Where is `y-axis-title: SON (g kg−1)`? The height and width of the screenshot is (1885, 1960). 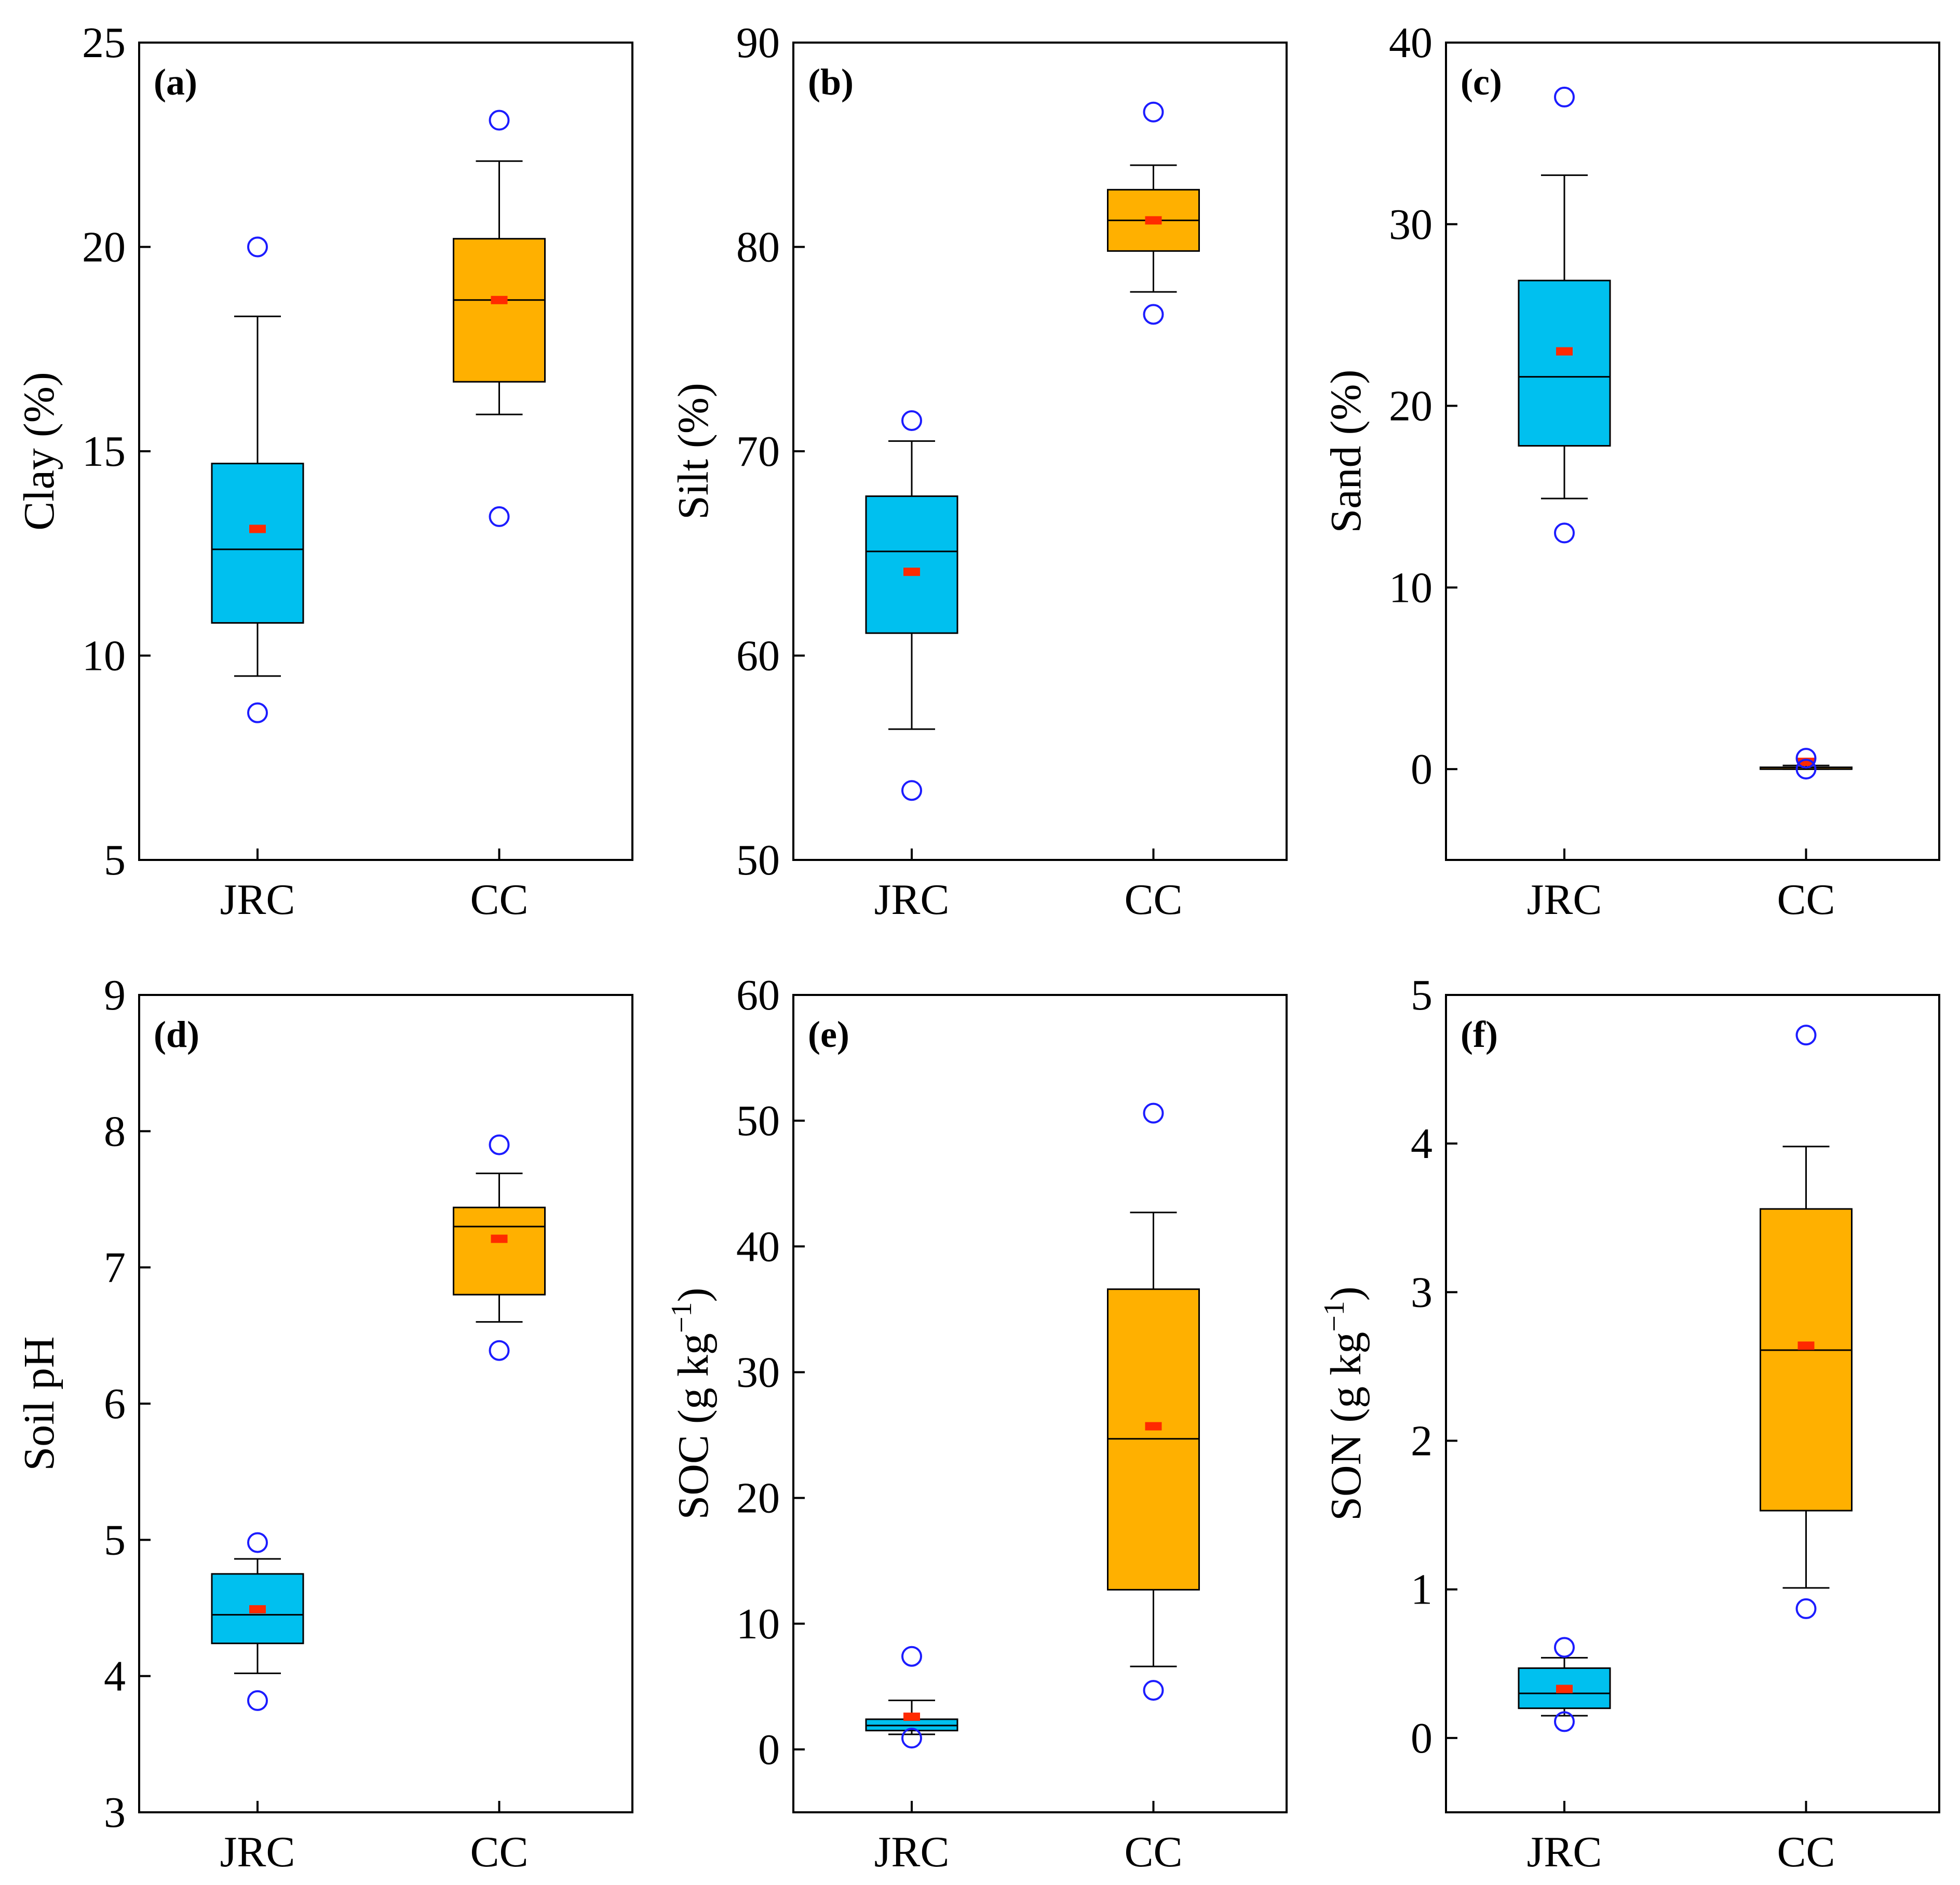 y-axis-title: SON (g kg−1) is located at coordinates (1344, 1403).